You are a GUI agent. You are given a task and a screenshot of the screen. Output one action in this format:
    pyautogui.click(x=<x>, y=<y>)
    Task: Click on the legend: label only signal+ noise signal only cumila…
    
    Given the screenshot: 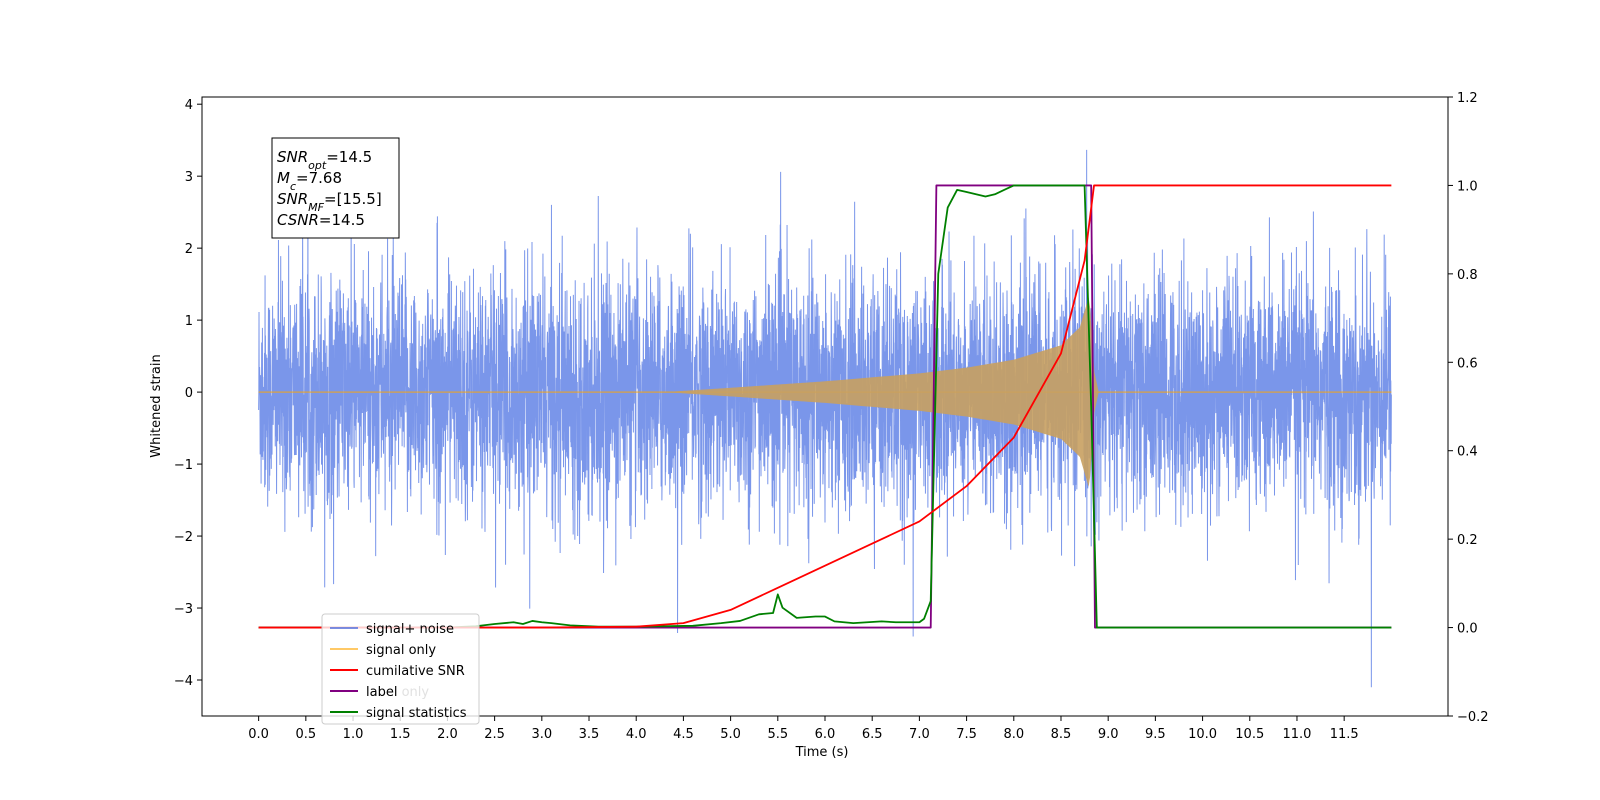 What is the action you would take?
    pyautogui.click(x=400, y=669)
    